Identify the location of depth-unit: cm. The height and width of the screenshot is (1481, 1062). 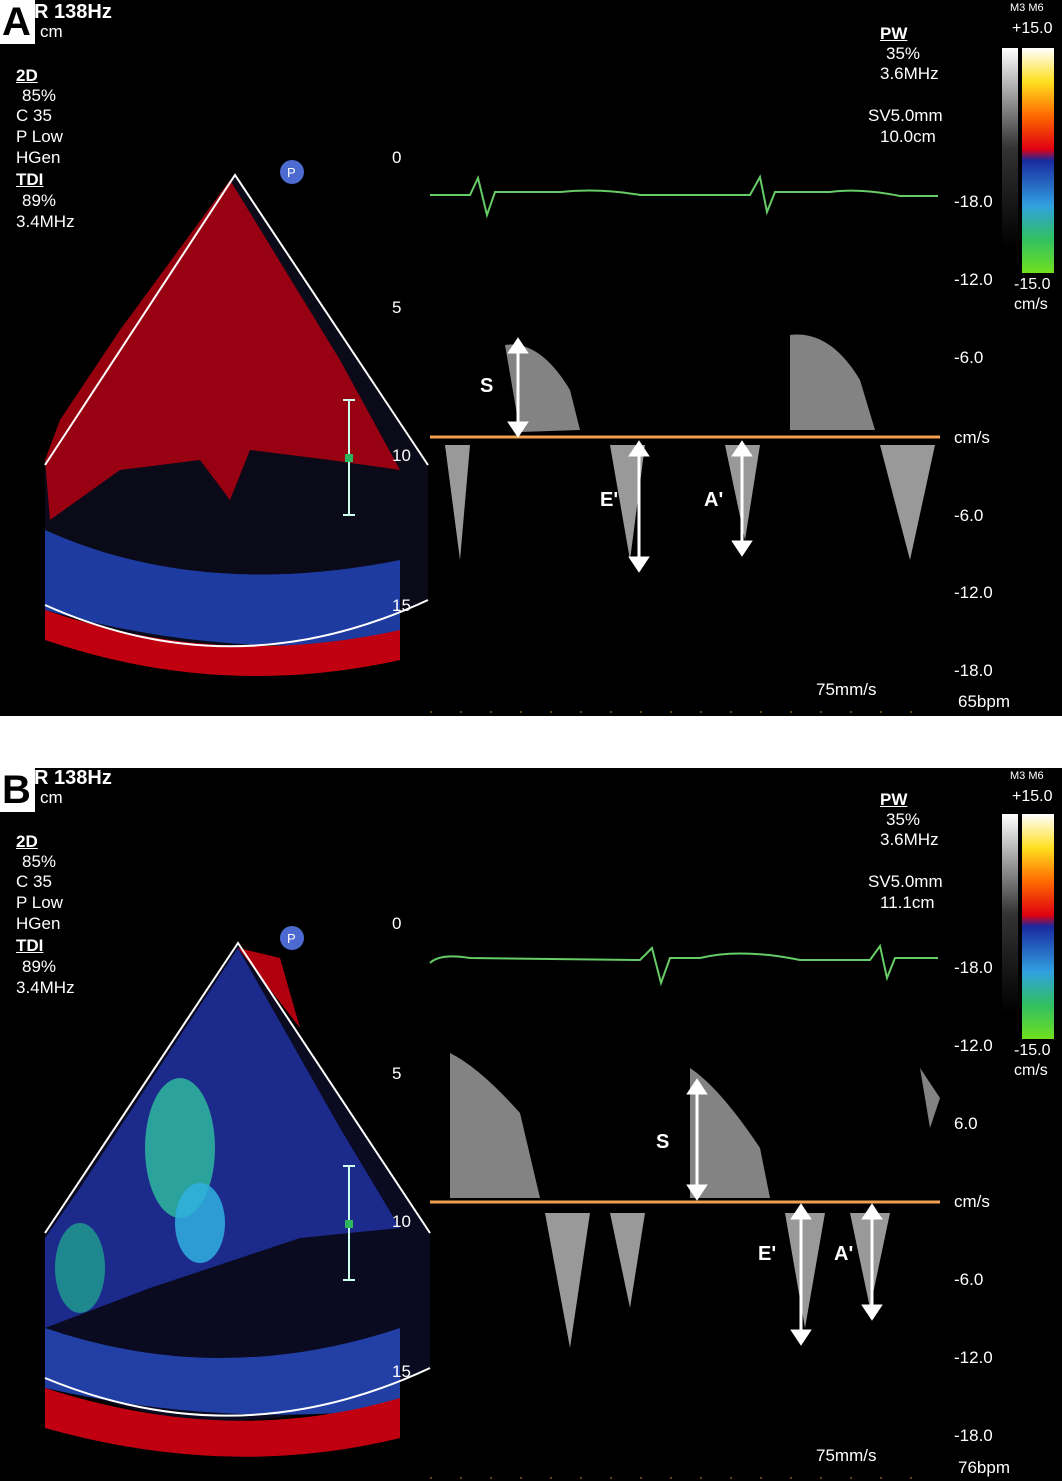
(51, 31).